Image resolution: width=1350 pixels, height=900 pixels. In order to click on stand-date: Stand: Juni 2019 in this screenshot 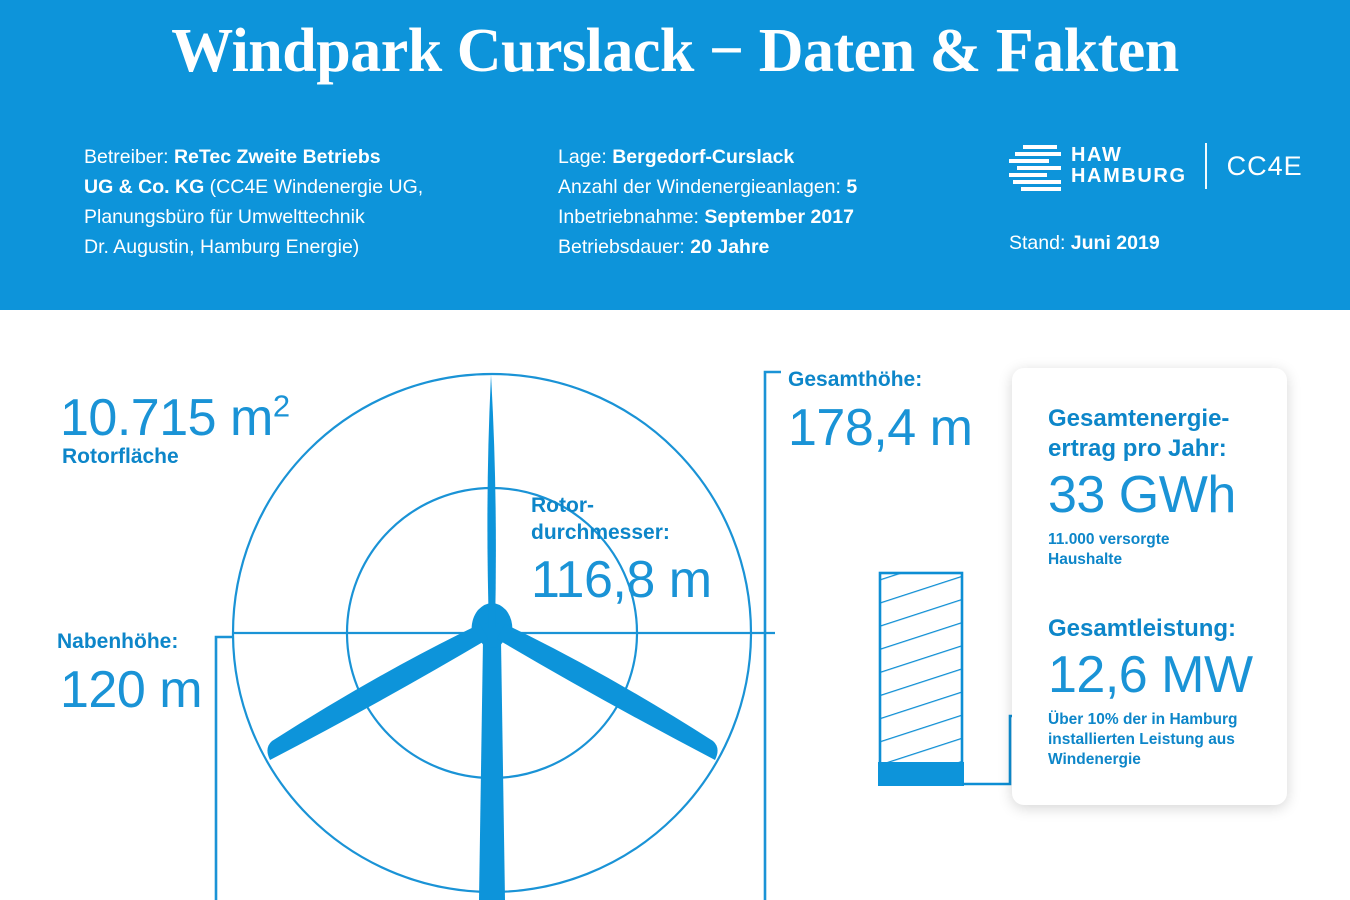, I will do `click(1084, 243)`.